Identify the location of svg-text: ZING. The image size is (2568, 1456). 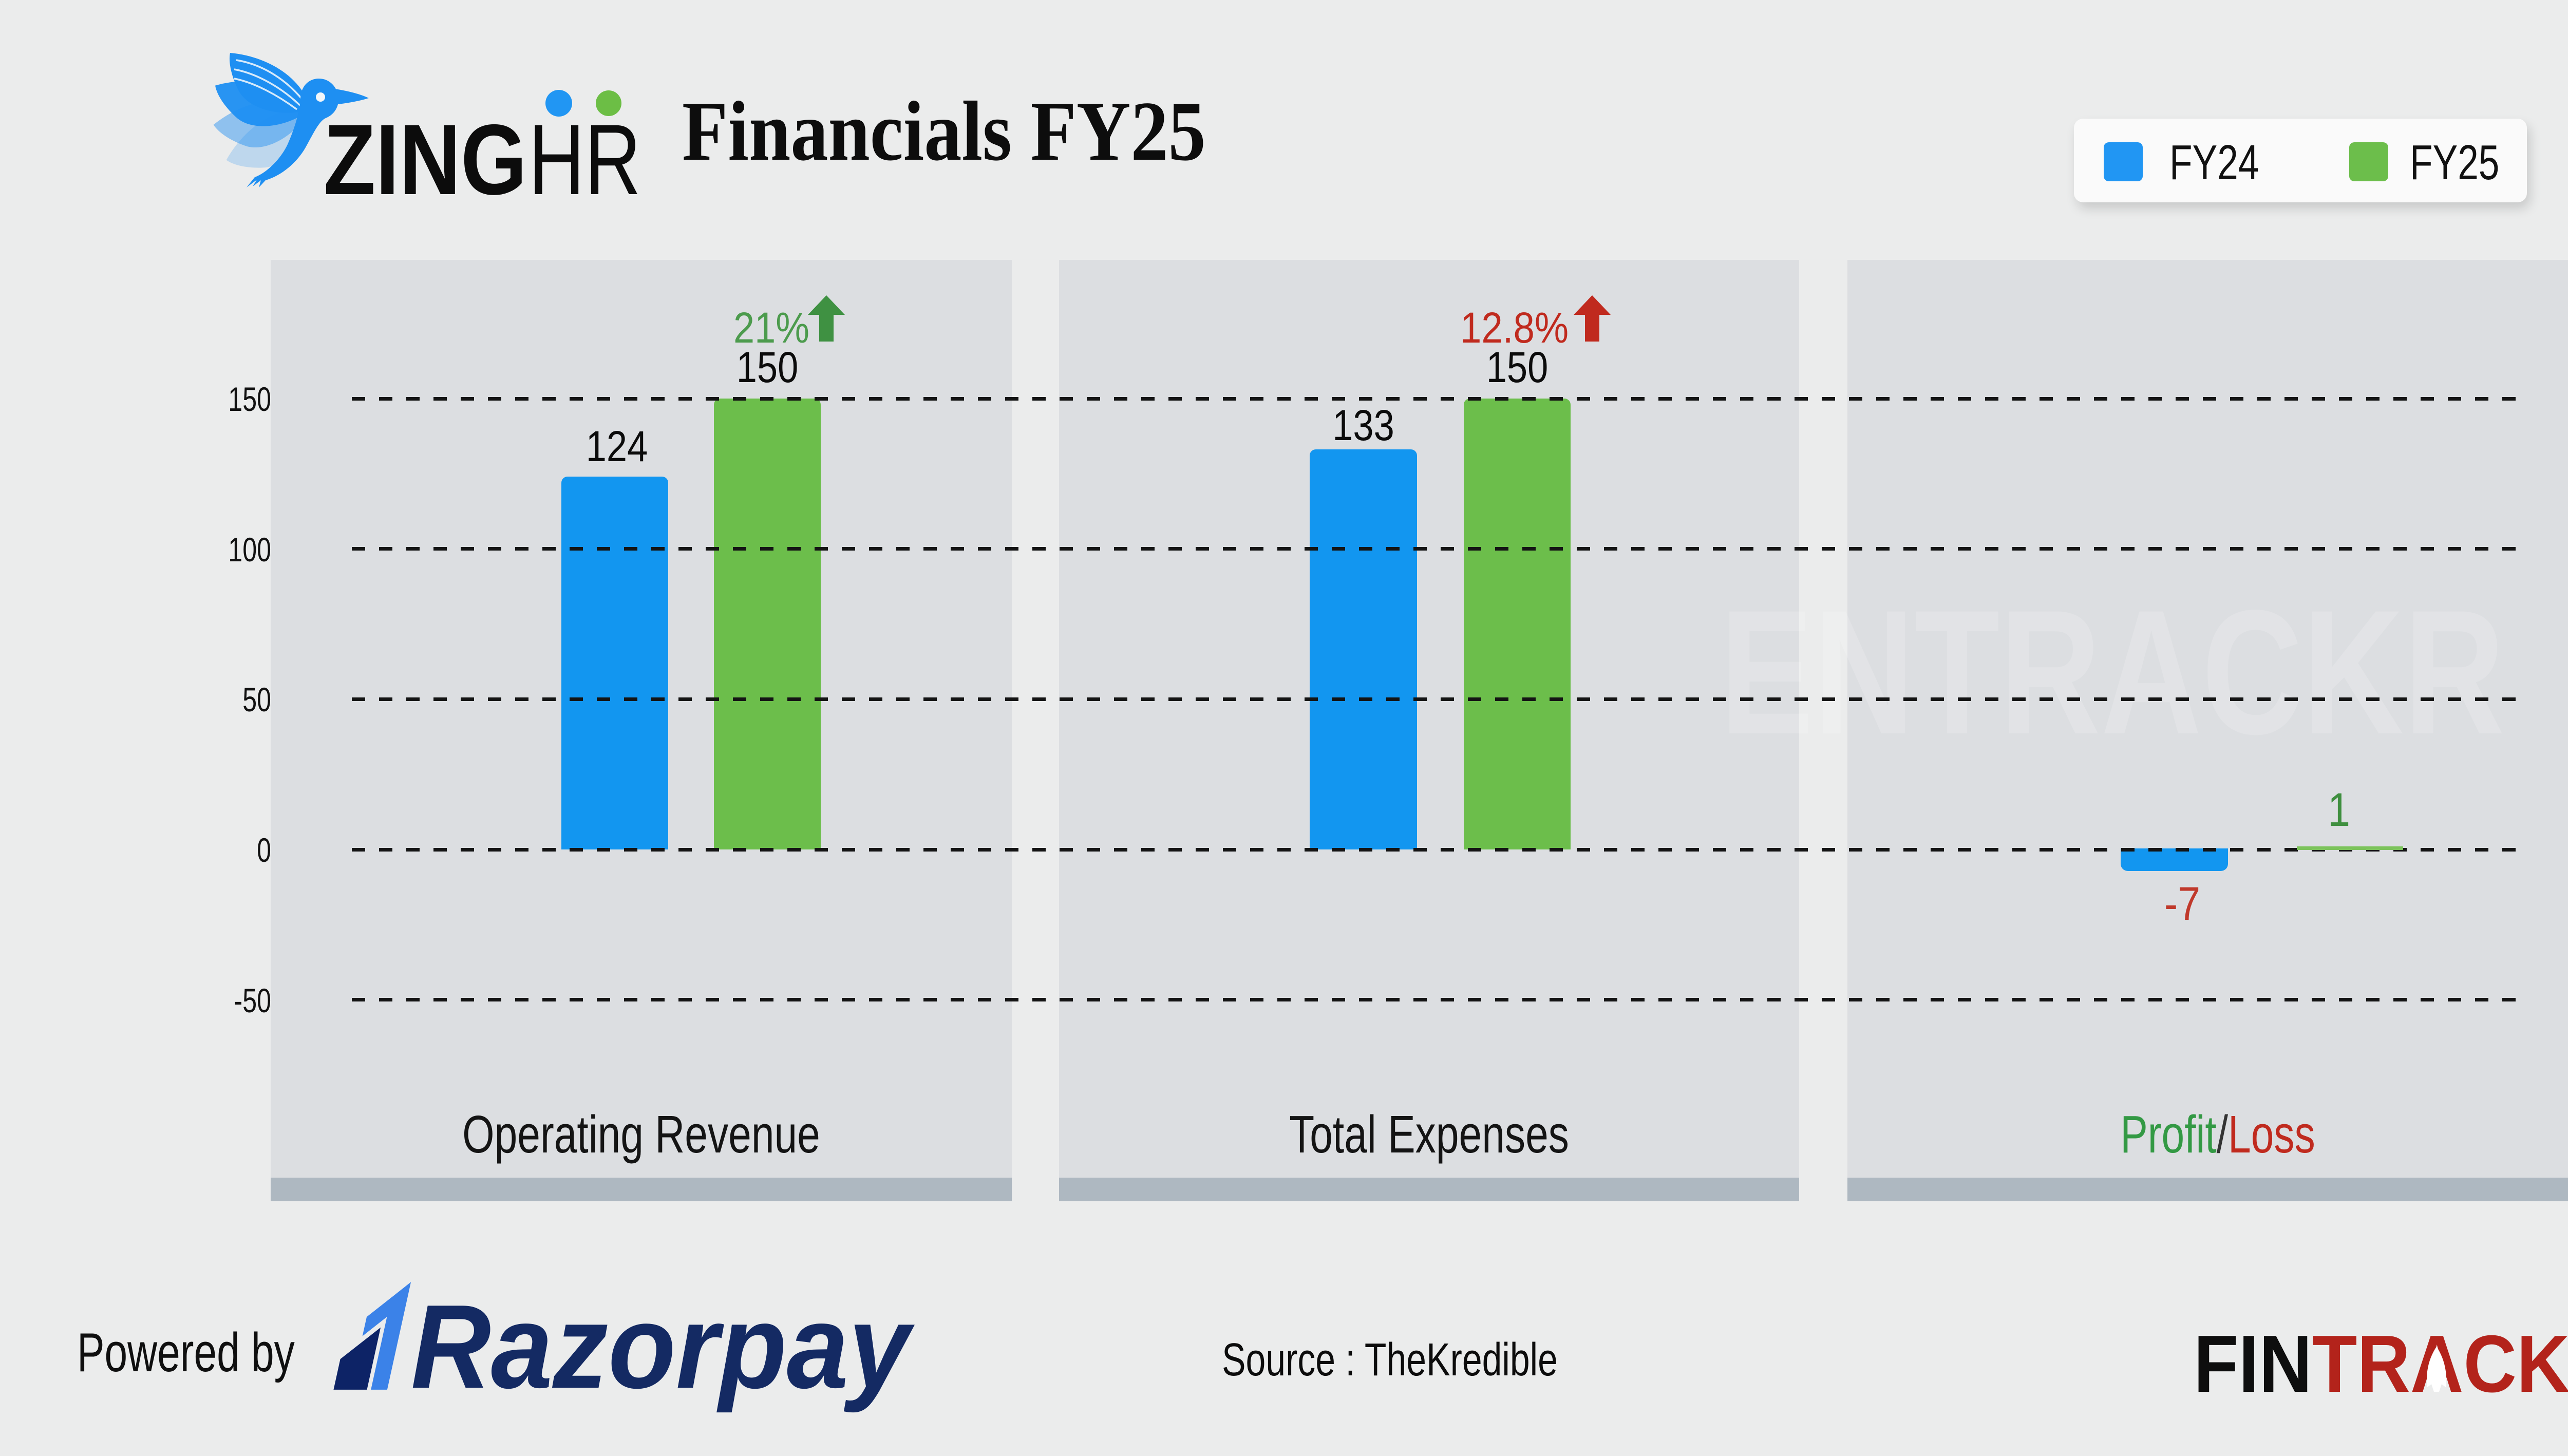
(425, 151).